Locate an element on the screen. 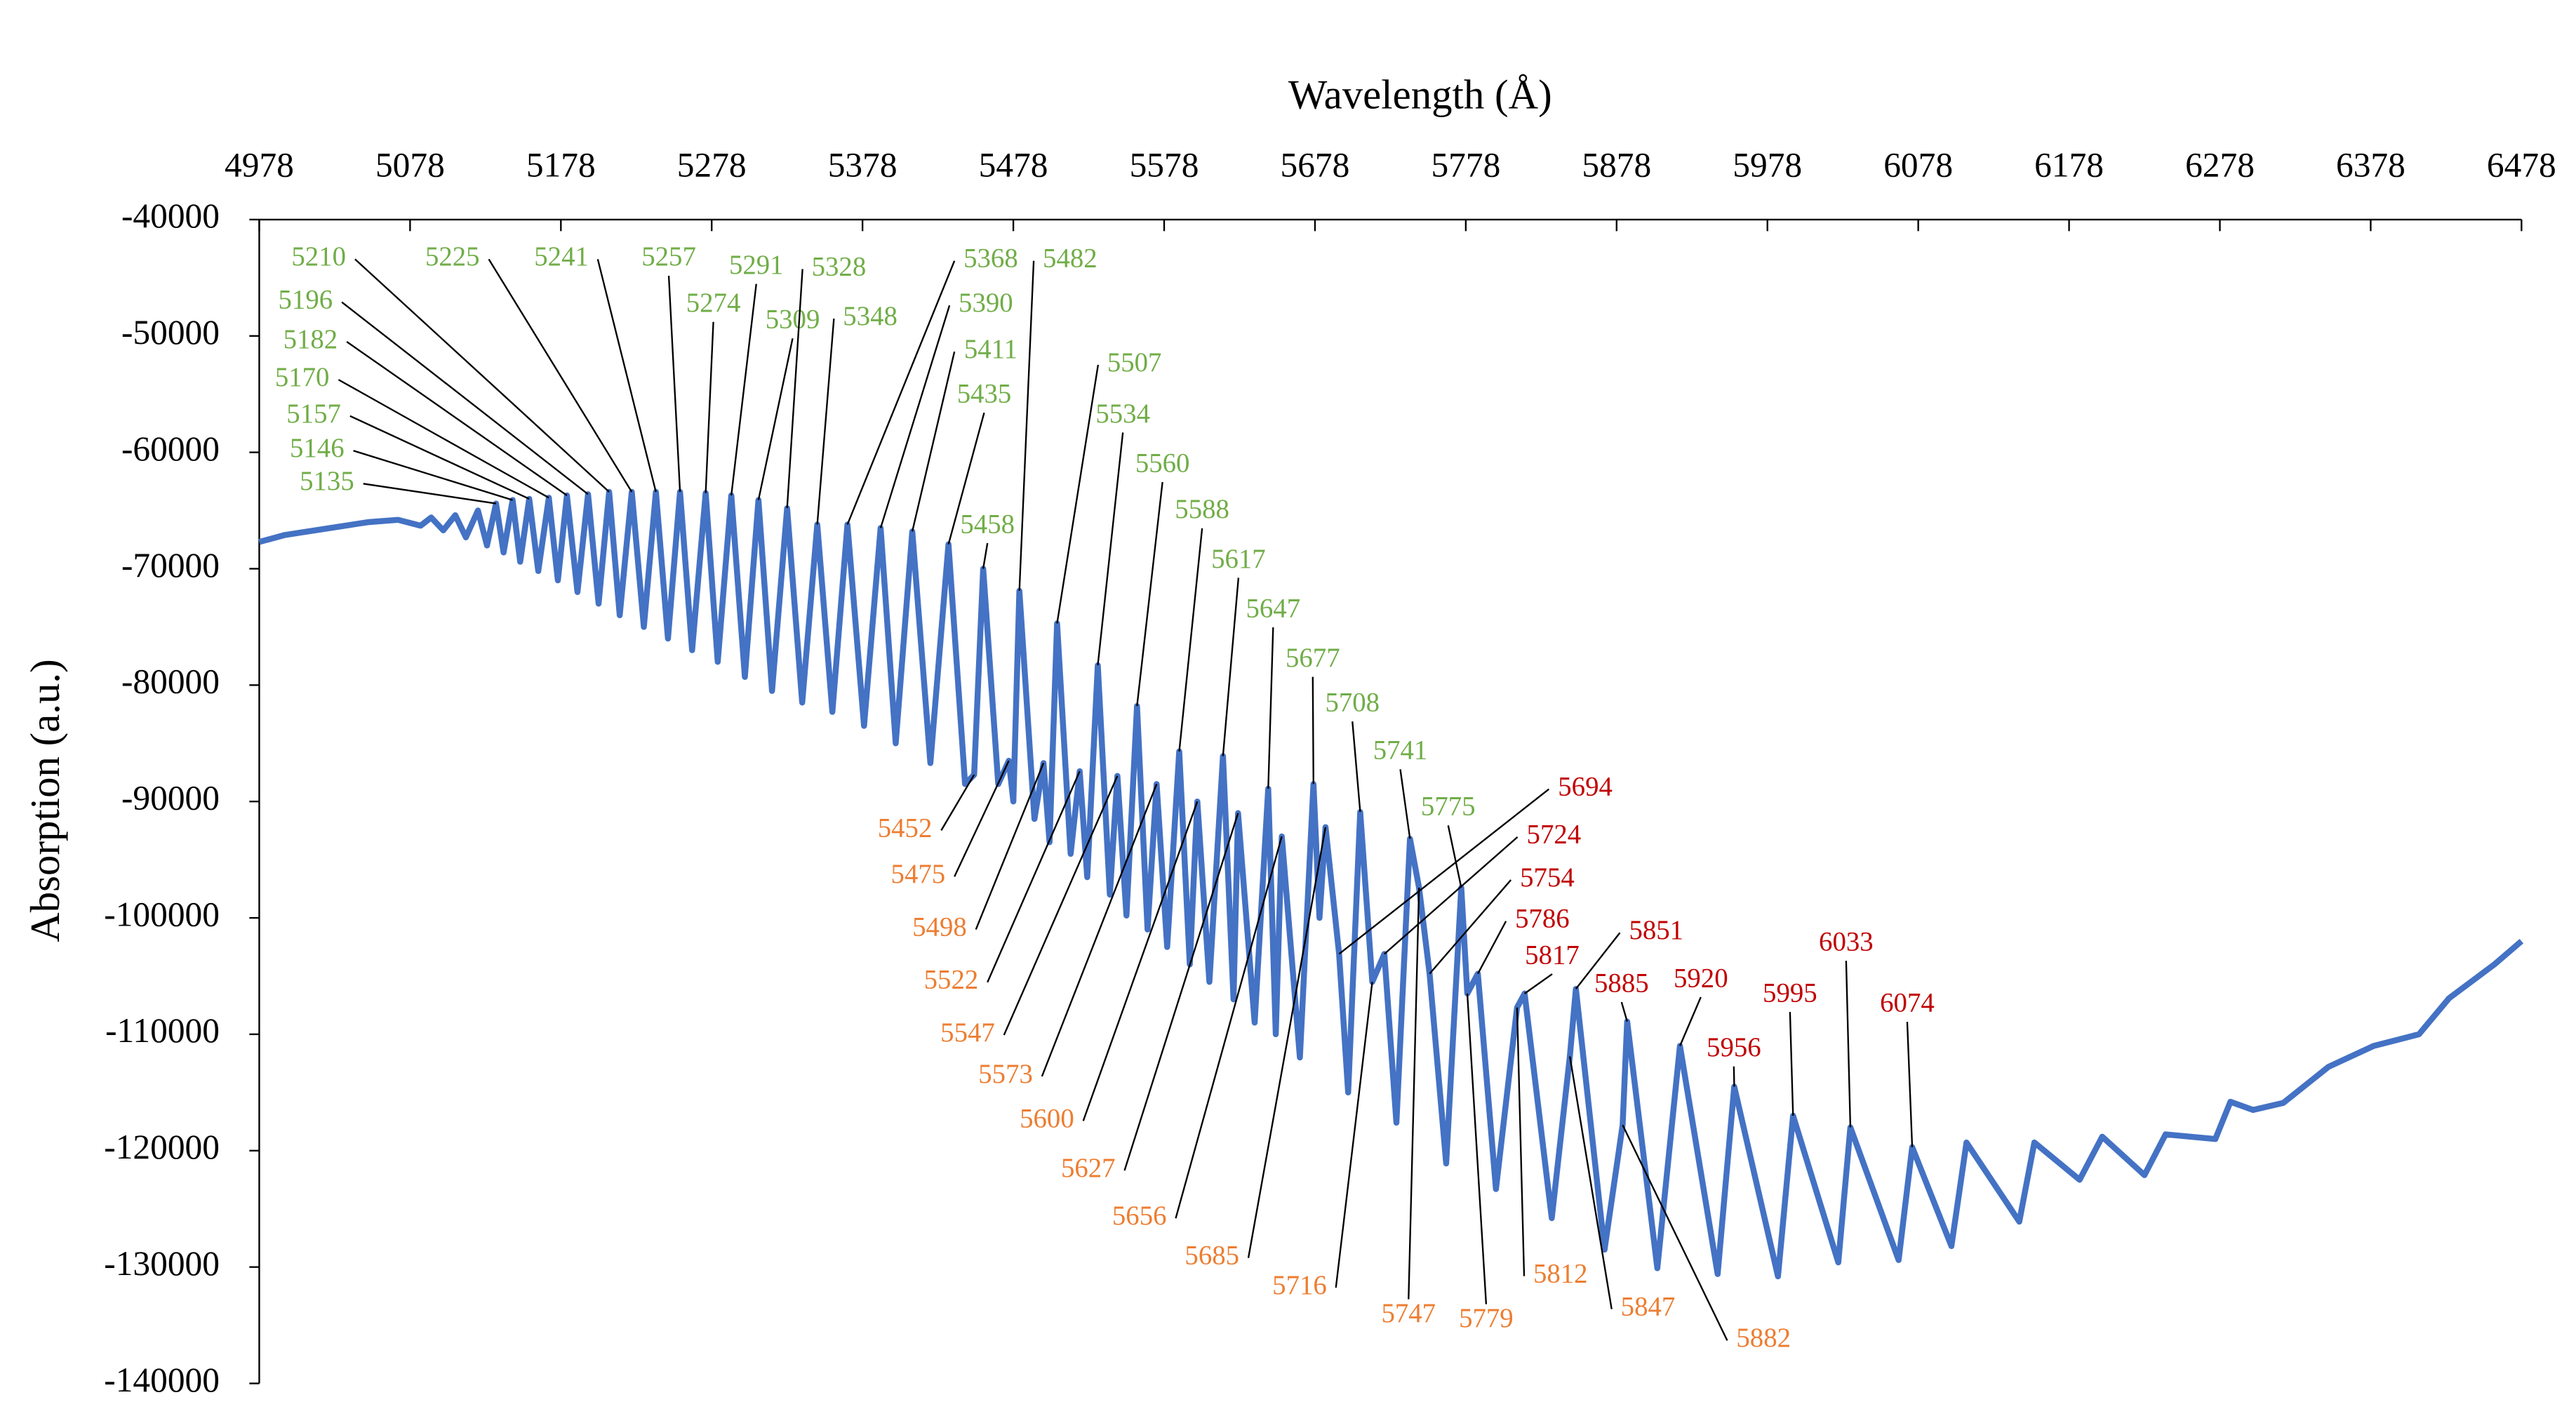 The width and height of the screenshot is (2576, 1428). annotation-label: 5257 is located at coordinates (668, 256).